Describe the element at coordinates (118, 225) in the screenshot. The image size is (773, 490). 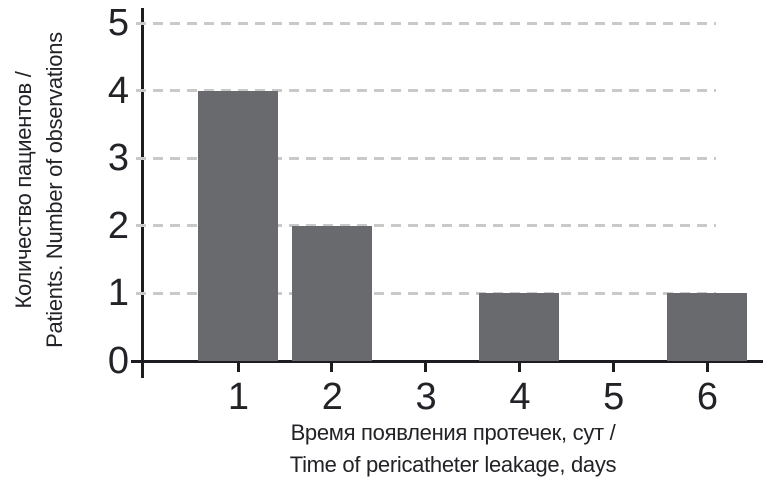
I see `y-tick-label: 2` at that location.